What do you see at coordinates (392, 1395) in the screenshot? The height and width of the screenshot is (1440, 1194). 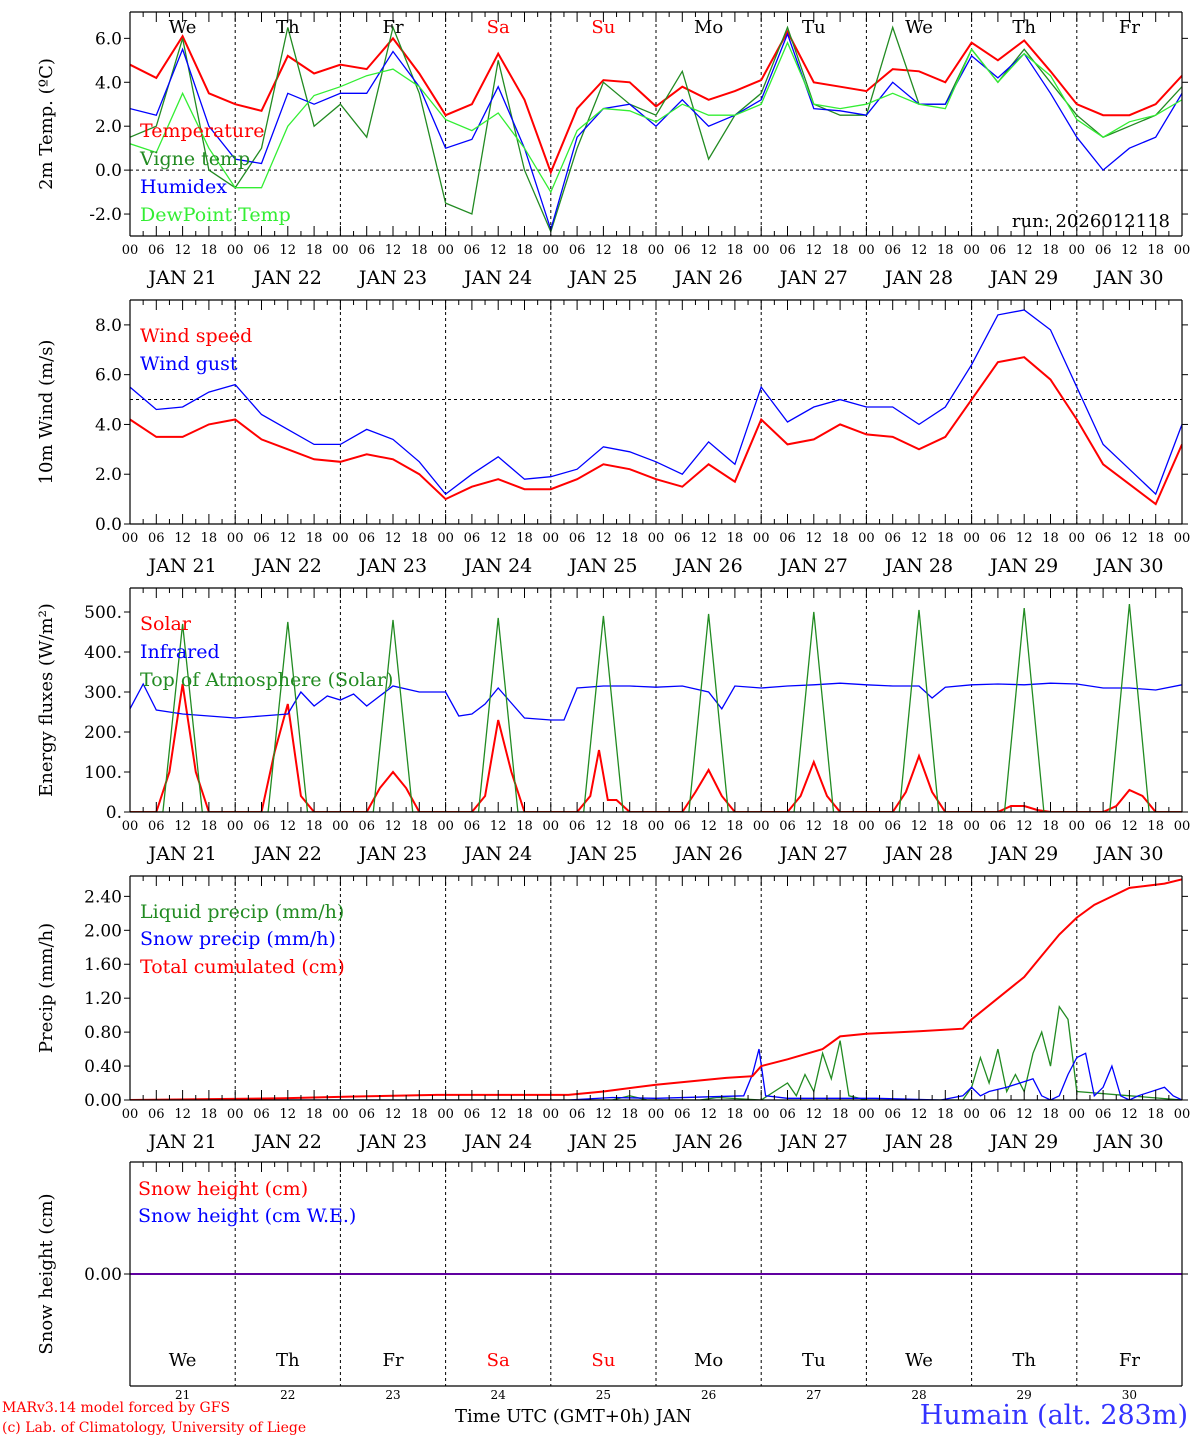 I see `day-number: 23` at bounding box center [392, 1395].